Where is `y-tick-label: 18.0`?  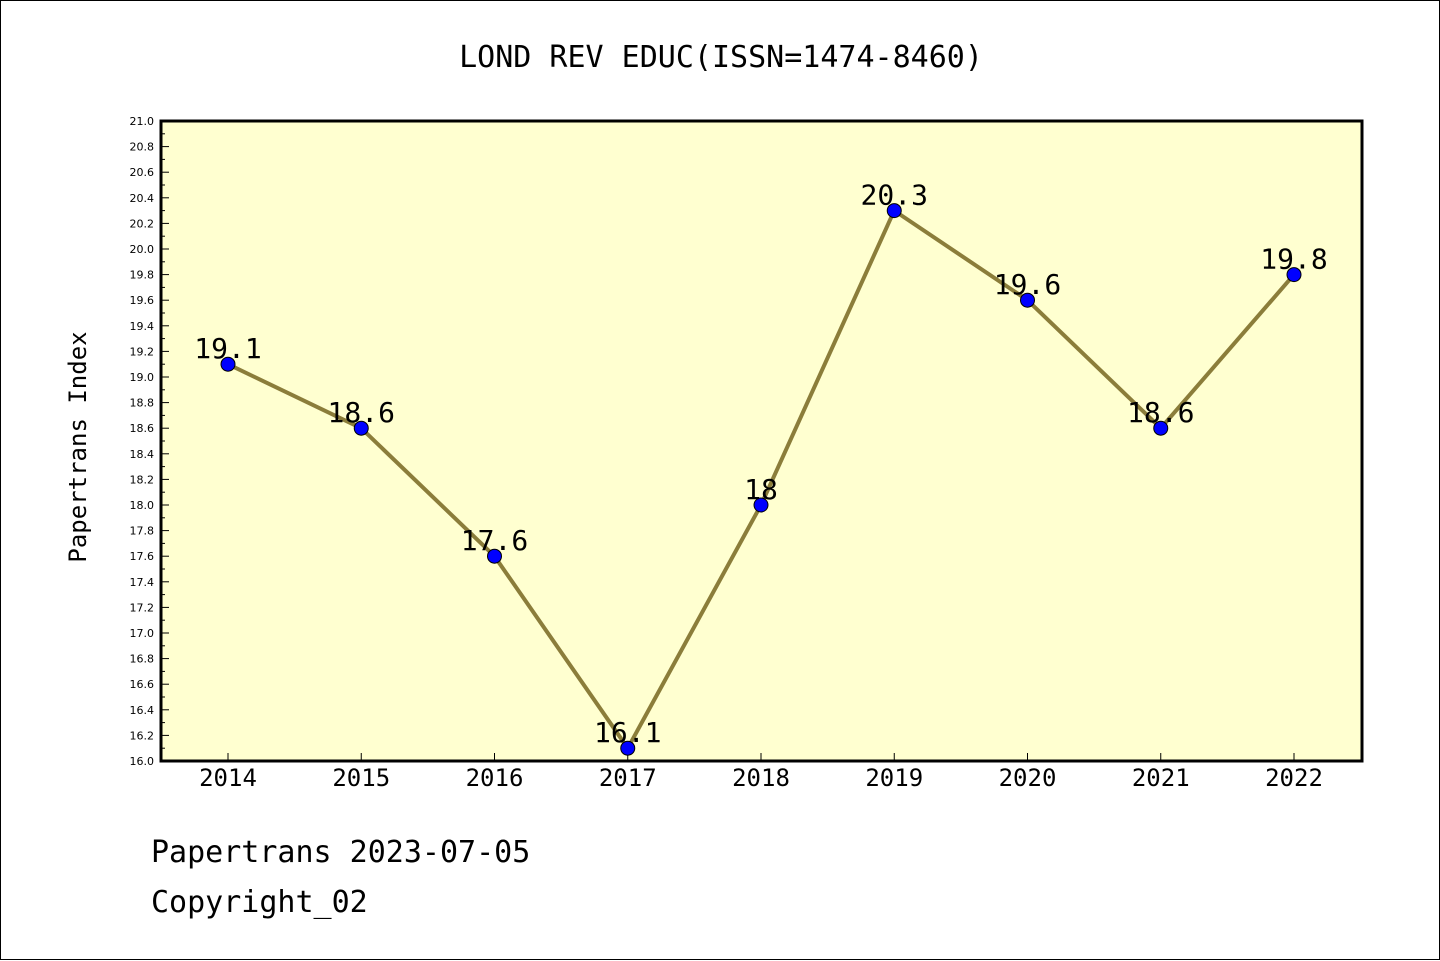
y-tick-label: 18.0 is located at coordinates (142, 505).